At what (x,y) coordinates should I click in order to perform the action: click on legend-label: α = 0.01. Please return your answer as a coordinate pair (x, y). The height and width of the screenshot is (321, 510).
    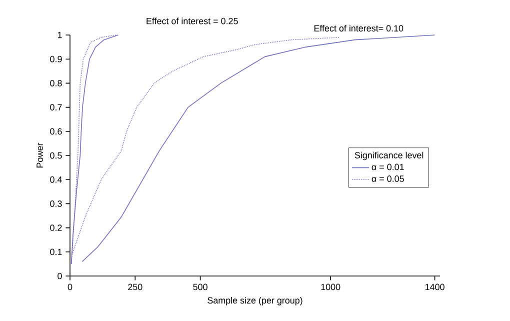
    Looking at the image, I should click on (388, 167).